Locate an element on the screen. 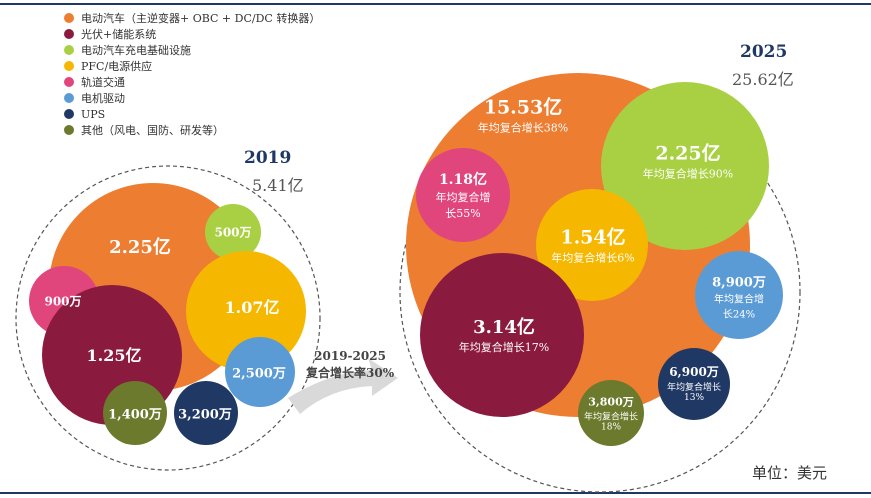 The image size is (871, 498). year-2025: 2025 is located at coordinates (764, 52).